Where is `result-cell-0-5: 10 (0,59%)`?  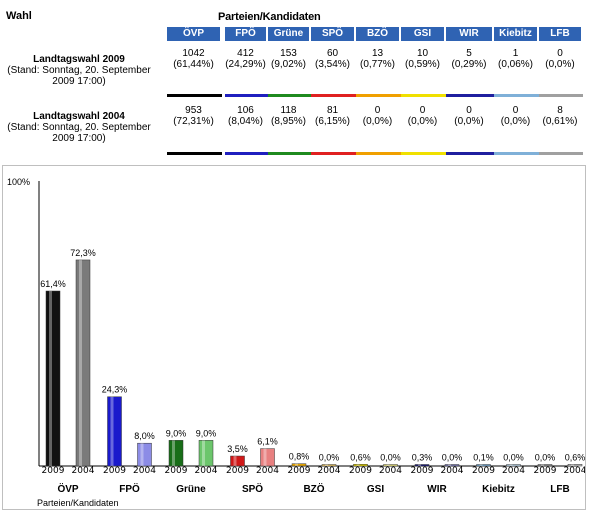
result-cell-0-5: 10 (0,59%) is located at coordinates (422, 59).